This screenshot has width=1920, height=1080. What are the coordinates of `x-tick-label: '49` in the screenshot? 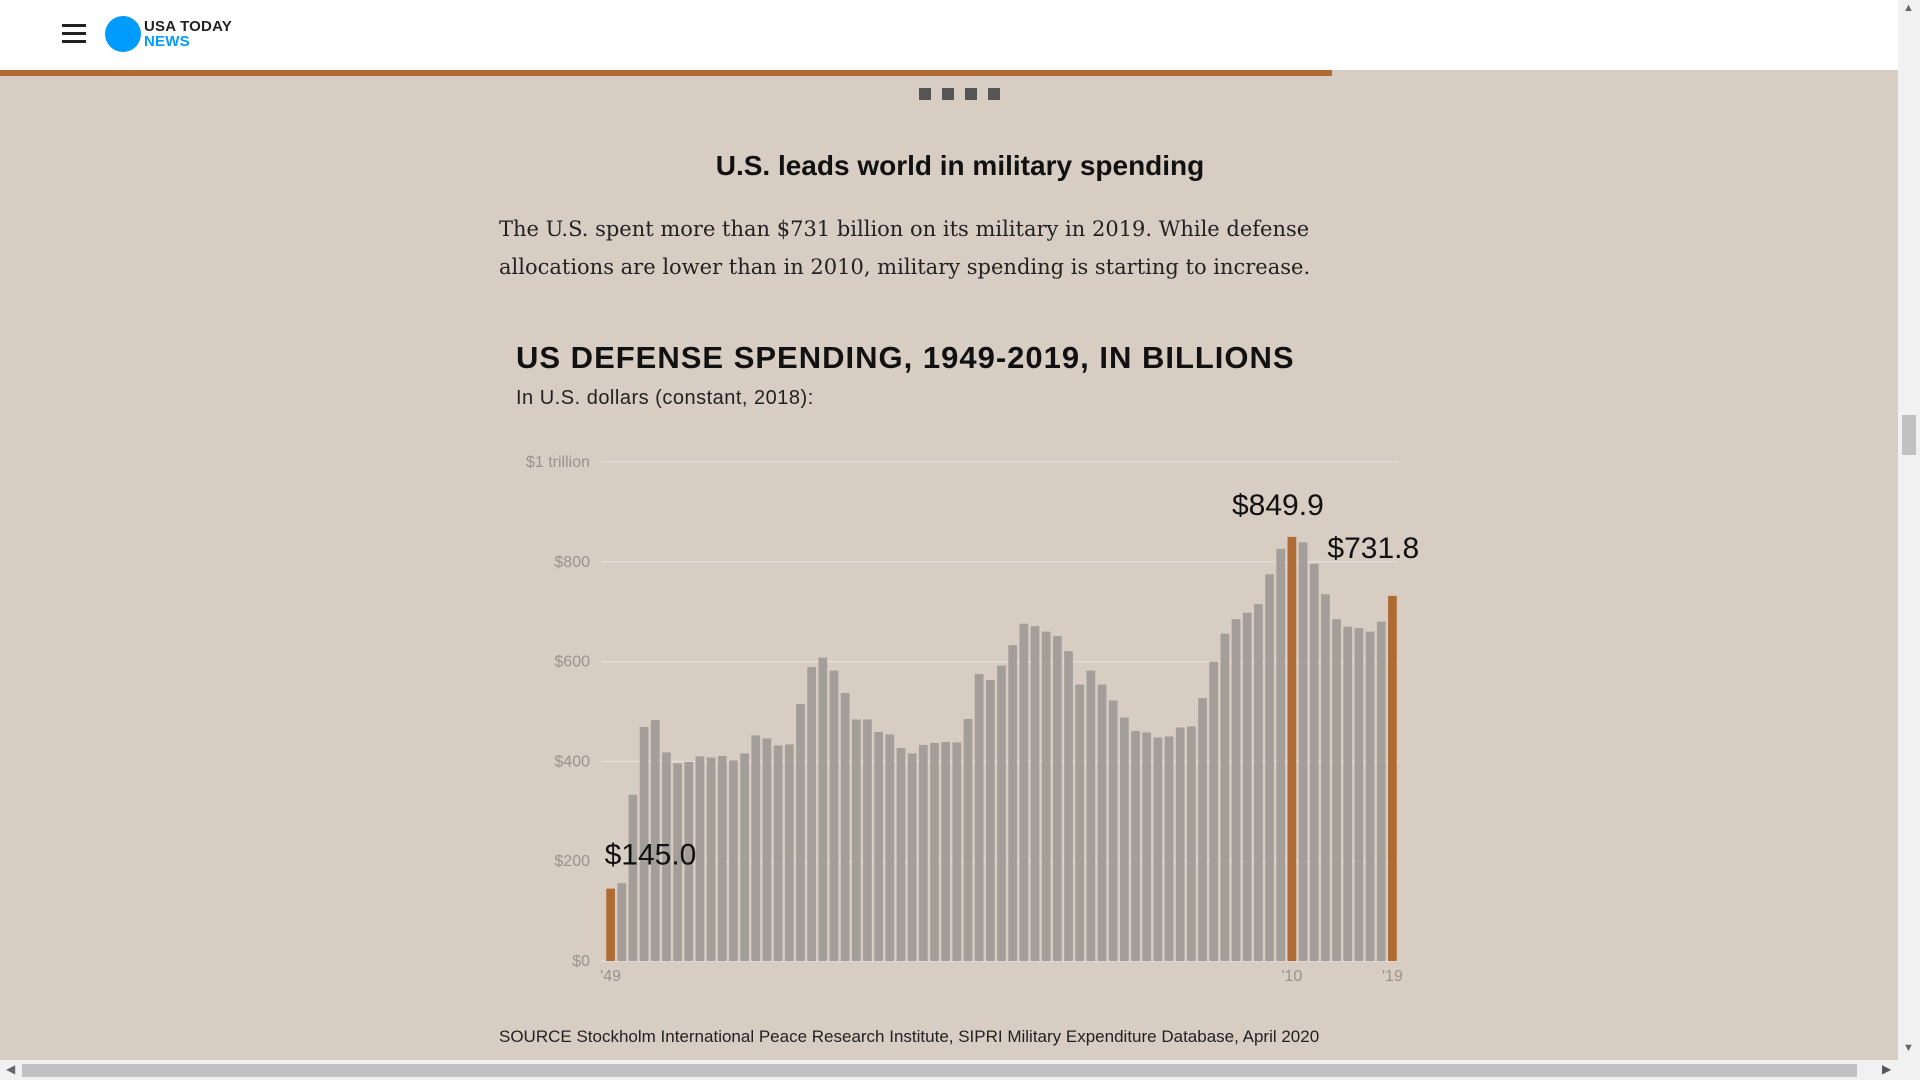 It's located at (610, 976).